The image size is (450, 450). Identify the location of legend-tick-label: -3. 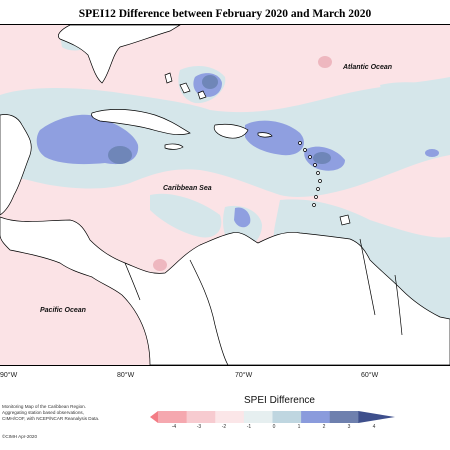
(199, 427).